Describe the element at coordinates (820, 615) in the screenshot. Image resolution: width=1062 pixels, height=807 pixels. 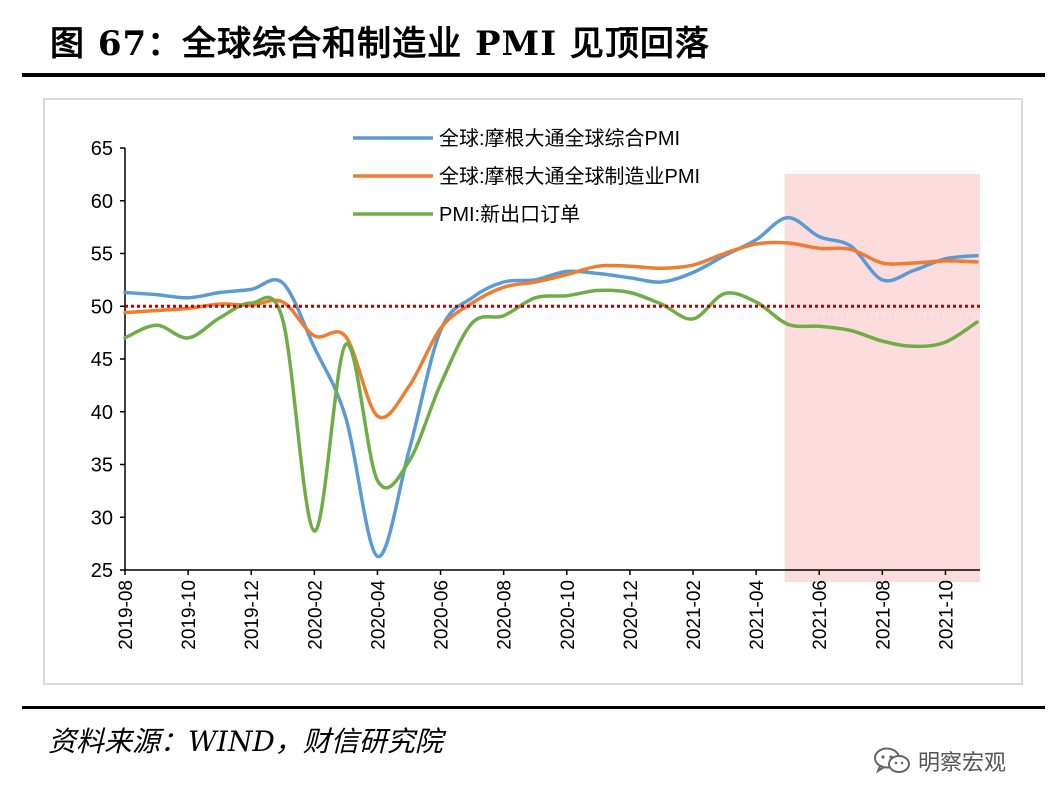
I see `x-tick-label: 2021-06` at that location.